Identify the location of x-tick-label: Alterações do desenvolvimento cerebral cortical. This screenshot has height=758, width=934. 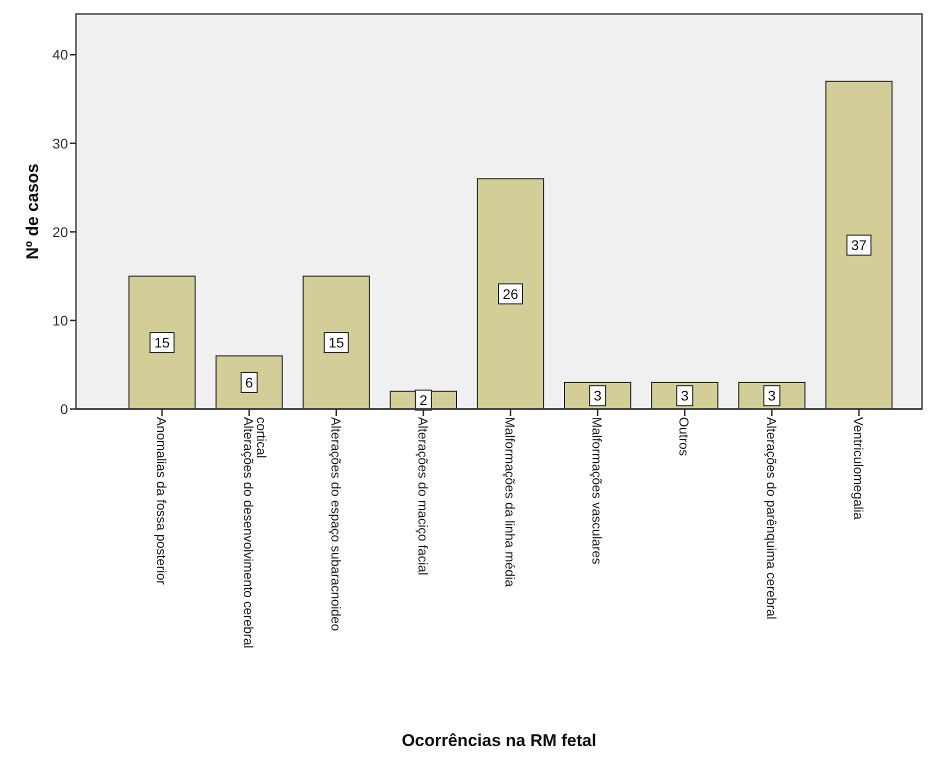
(255, 532).